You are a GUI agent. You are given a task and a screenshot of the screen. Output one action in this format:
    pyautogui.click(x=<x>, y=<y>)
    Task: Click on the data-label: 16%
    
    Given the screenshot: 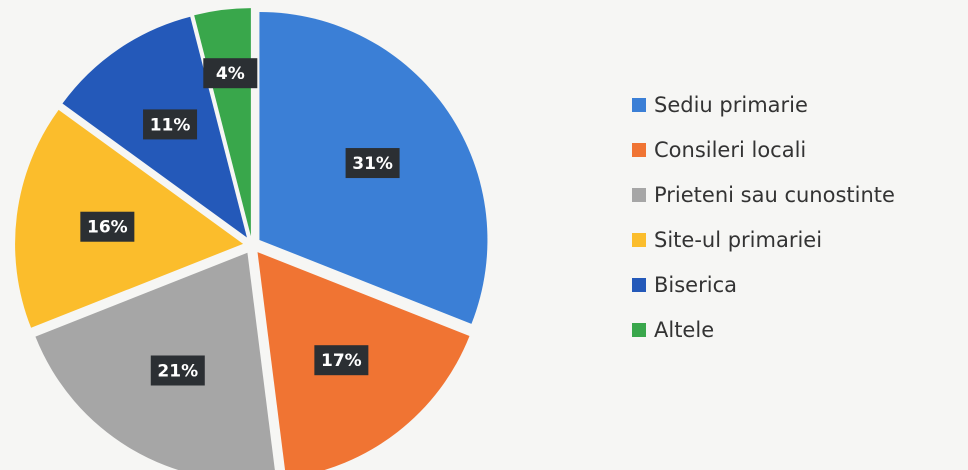 What is the action you would take?
    pyautogui.click(x=107, y=228)
    